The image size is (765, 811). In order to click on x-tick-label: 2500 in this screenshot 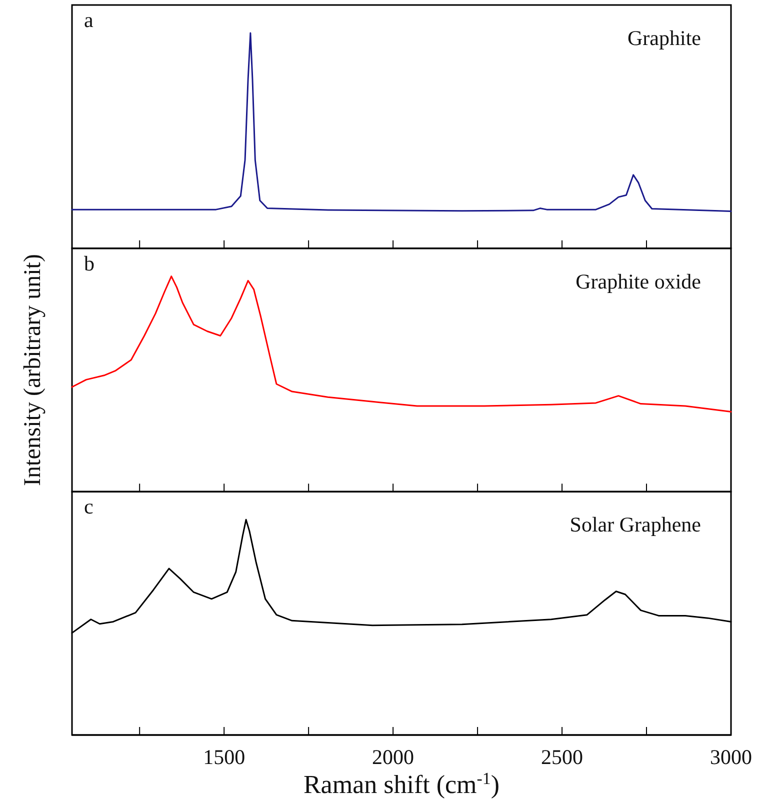, I will do `click(562, 756)`.